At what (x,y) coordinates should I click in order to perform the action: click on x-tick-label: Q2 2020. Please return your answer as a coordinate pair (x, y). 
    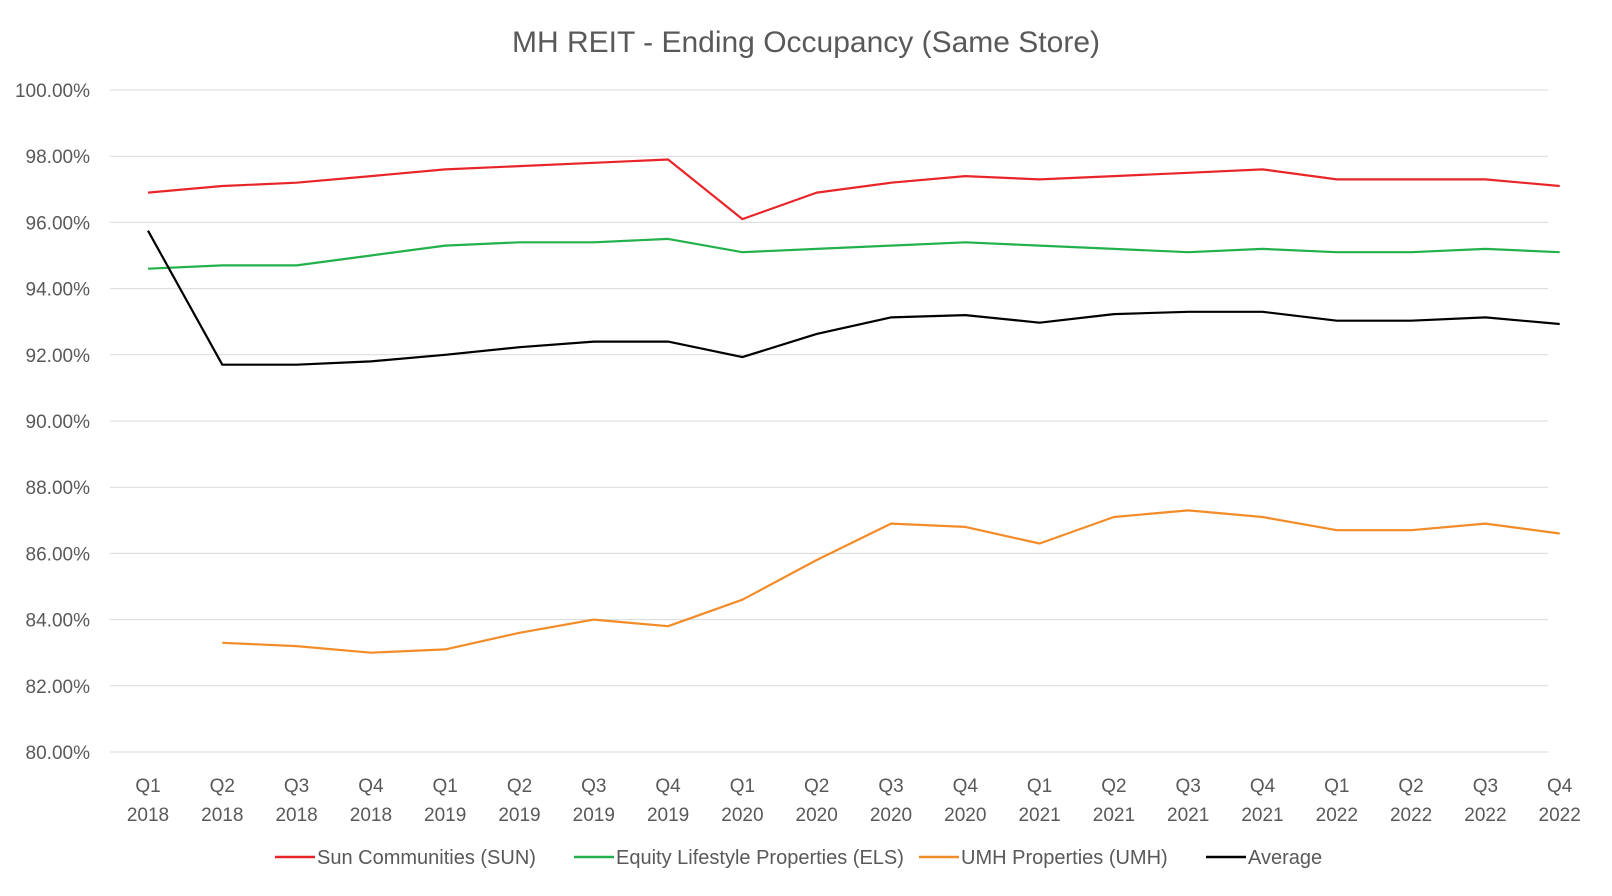
    Looking at the image, I should click on (817, 801).